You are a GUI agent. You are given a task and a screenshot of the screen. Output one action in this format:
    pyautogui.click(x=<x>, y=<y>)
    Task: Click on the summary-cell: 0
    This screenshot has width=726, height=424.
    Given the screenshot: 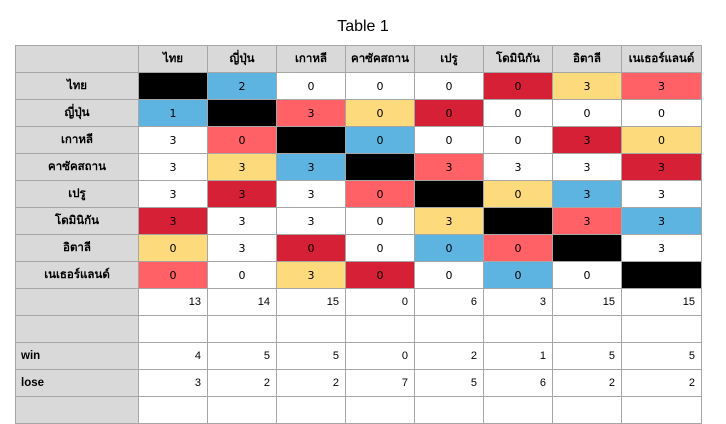 What is the action you would take?
    pyautogui.click(x=380, y=302)
    